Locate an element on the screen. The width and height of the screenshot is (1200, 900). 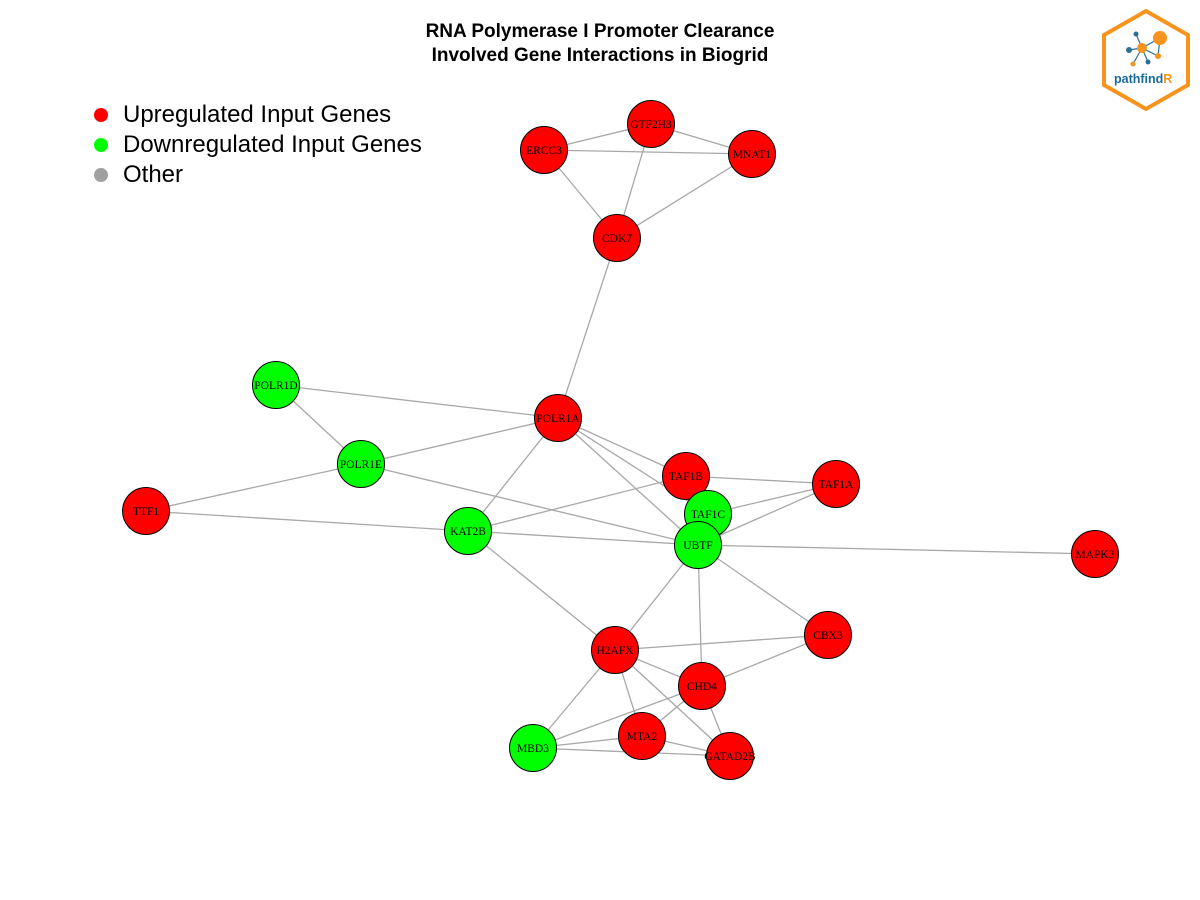
edge-polr1e-ubtf is located at coordinates (529, 504).